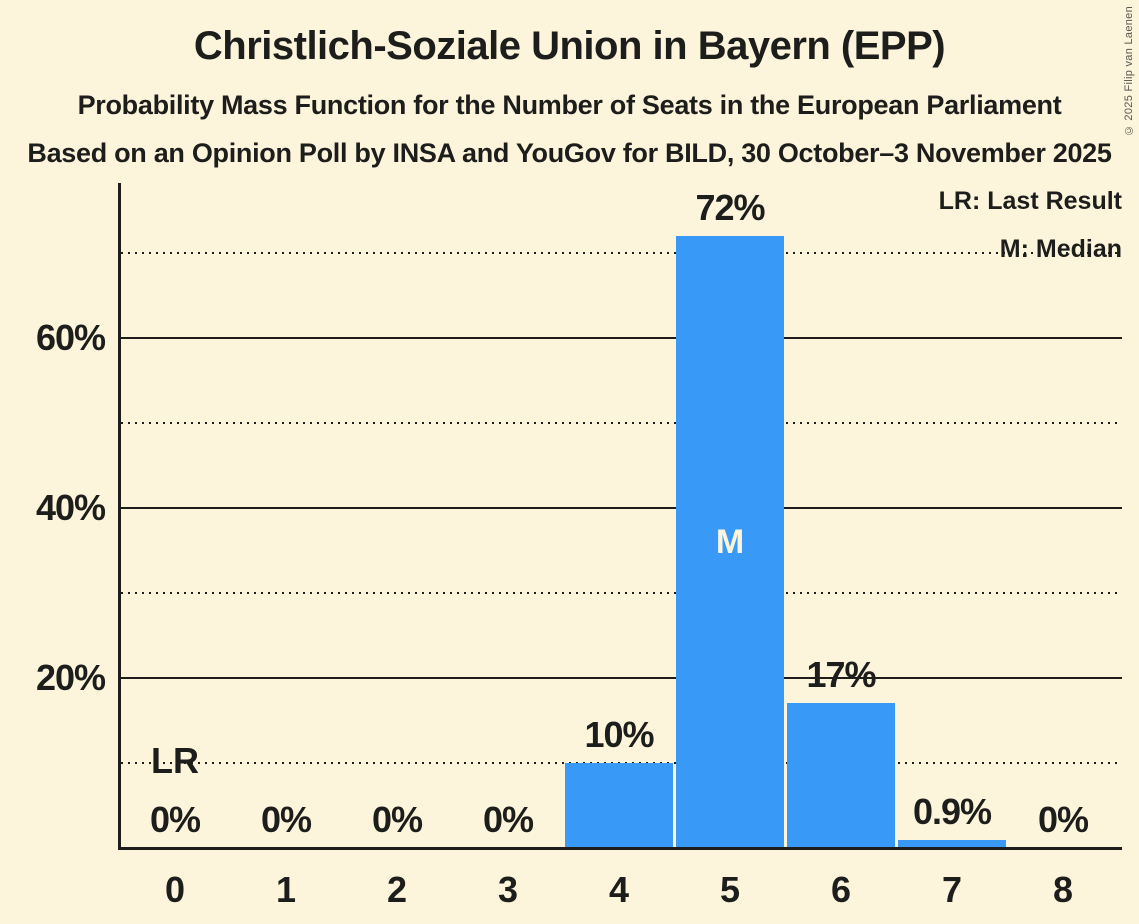 This screenshot has width=1139, height=924. What do you see at coordinates (619, 889) in the screenshot?
I see `x-tick-label: 4` at bounding box center [619, 889].